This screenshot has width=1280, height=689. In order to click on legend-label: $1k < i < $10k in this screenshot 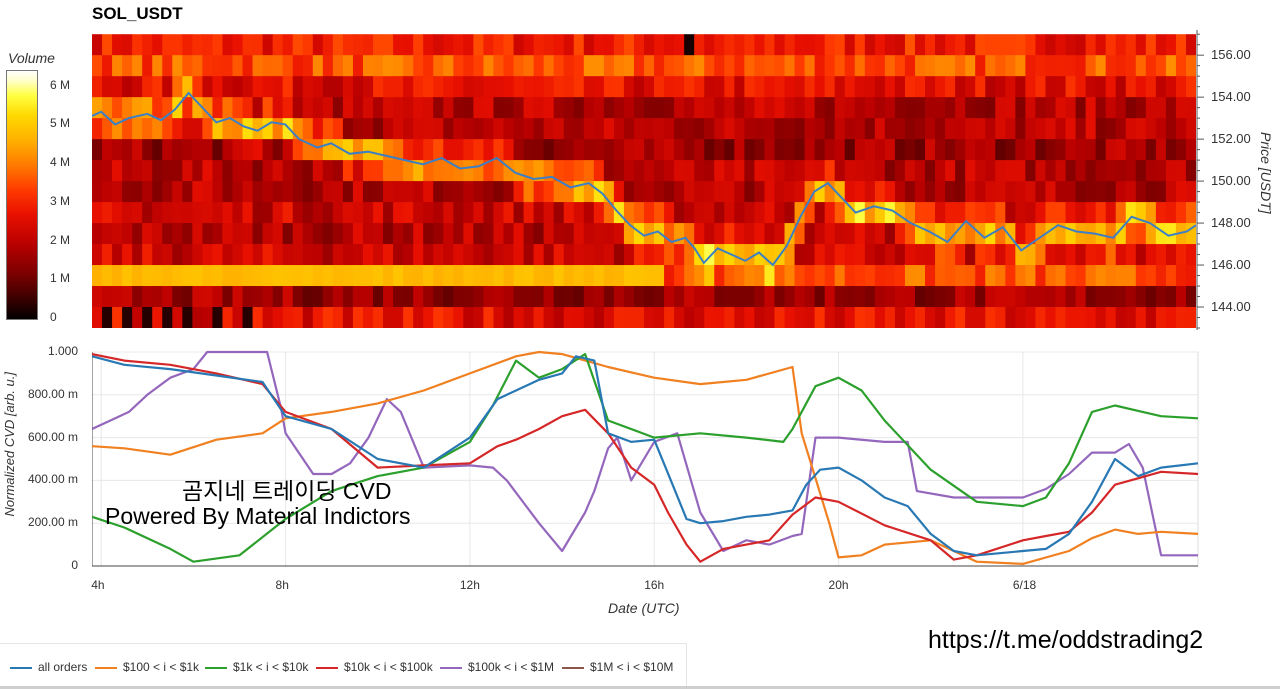, I will do `click(271, 667)`.